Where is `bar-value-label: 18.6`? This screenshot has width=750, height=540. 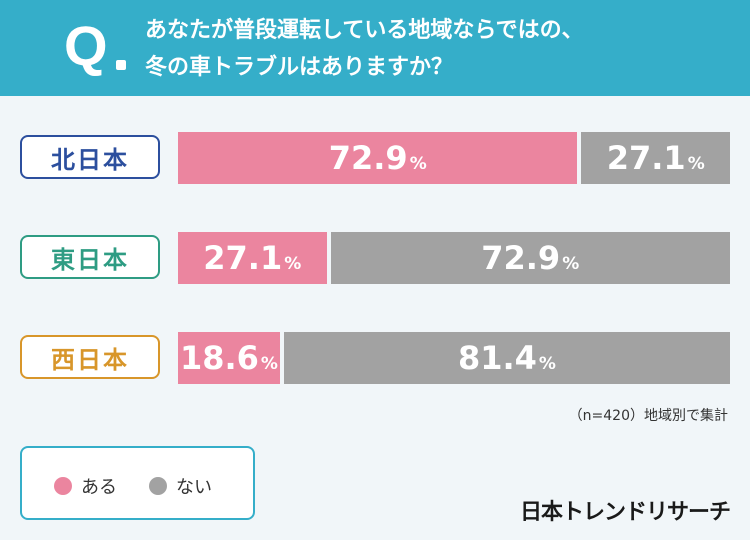 bar-value-label: 18.6 is located at coordinates (219, 358).